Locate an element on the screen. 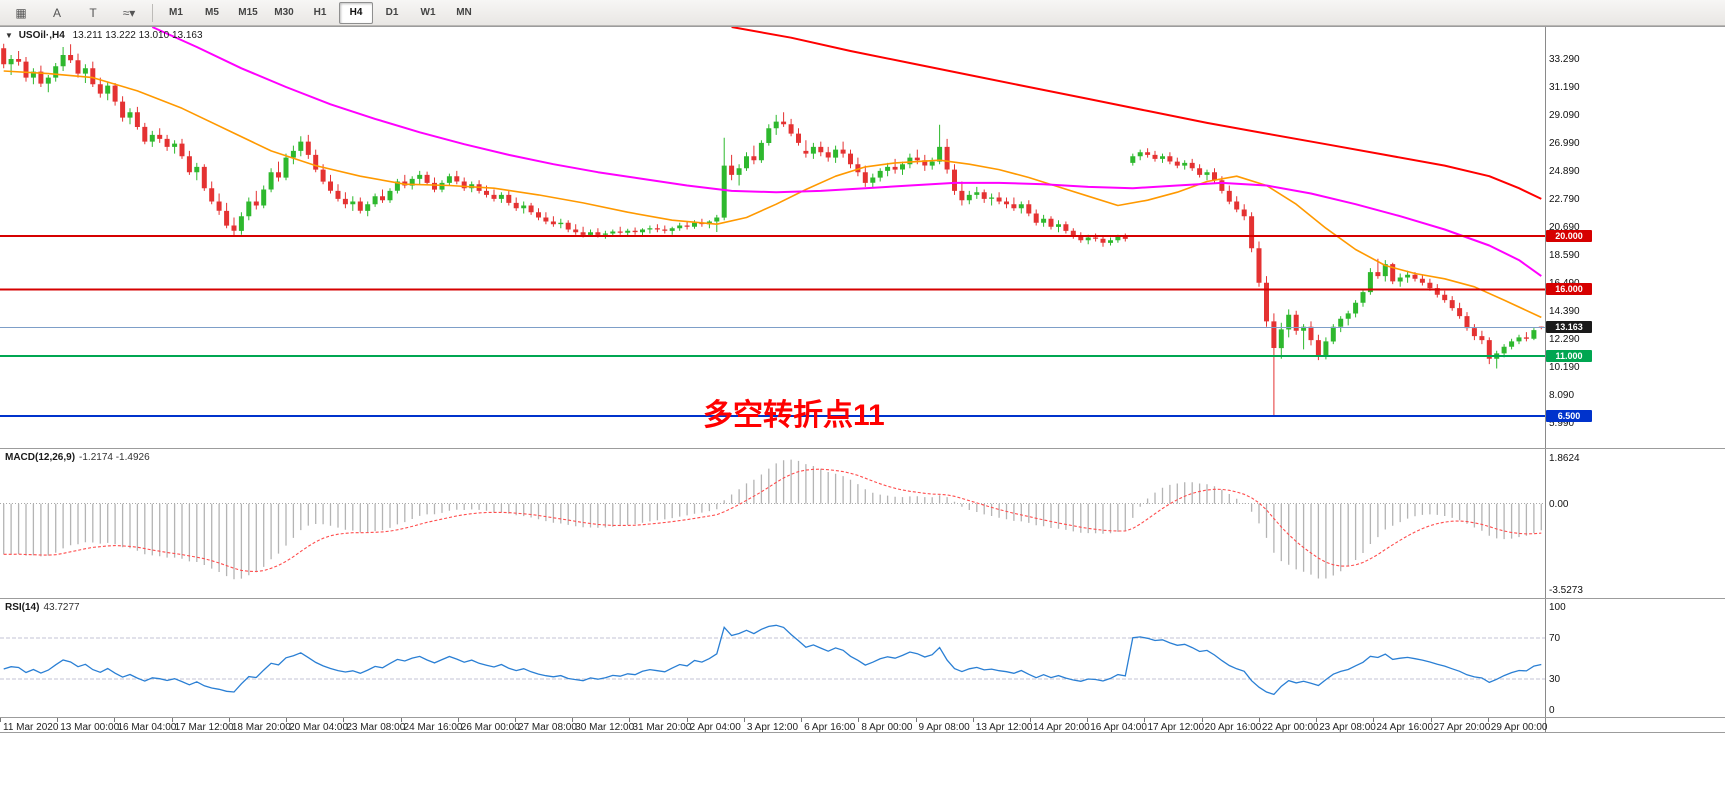 The width and height of the screenshot is (1725, 790). rsi-line is located at coordinates (772, 660).